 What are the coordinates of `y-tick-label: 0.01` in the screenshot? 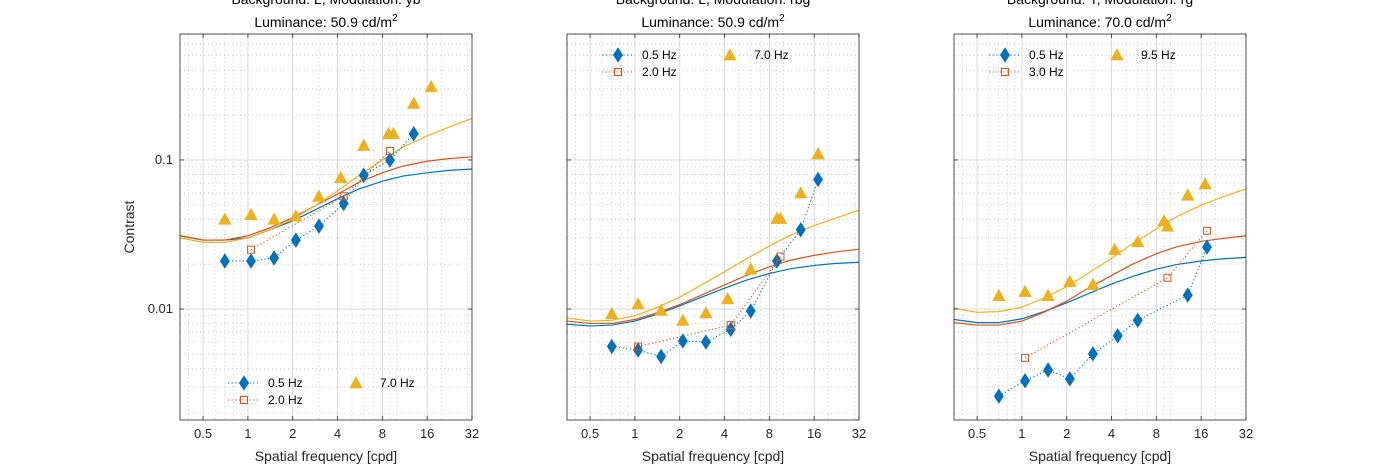 It's located at (160, 308).